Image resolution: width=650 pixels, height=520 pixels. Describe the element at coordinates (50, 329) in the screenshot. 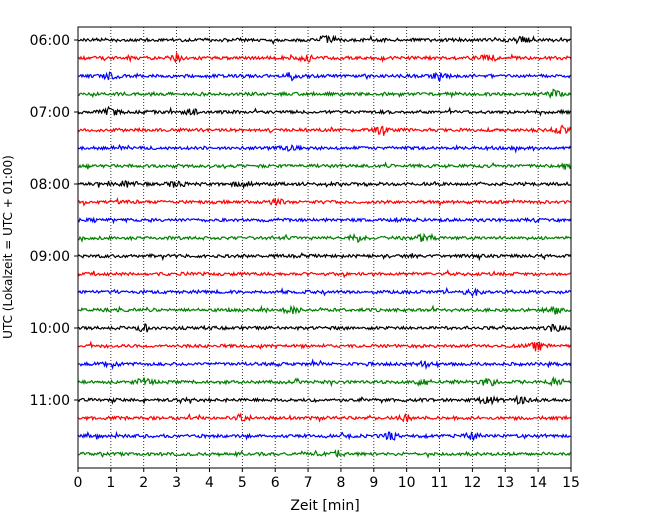

I see `y-tick-label: 10:00` at that location.